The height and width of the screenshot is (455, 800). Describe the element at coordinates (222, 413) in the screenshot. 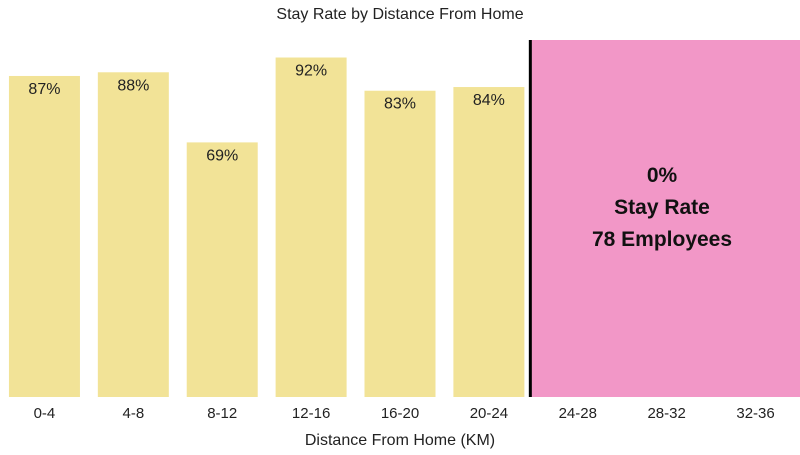

I see `x-tick-label: 8-12` at that location.